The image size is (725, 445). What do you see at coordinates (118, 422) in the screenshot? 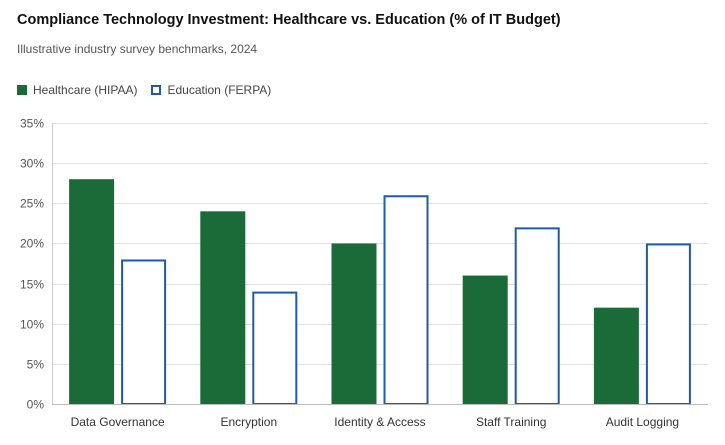
I see `x-tick-label: Data Governance` at bounding box center [118, 422].